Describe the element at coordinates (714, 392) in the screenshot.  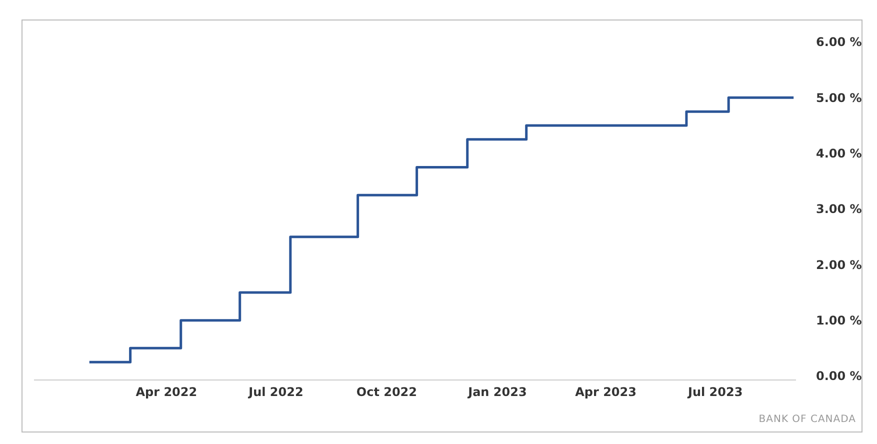
I see `x-tick-label: Jul 2023` at that location.